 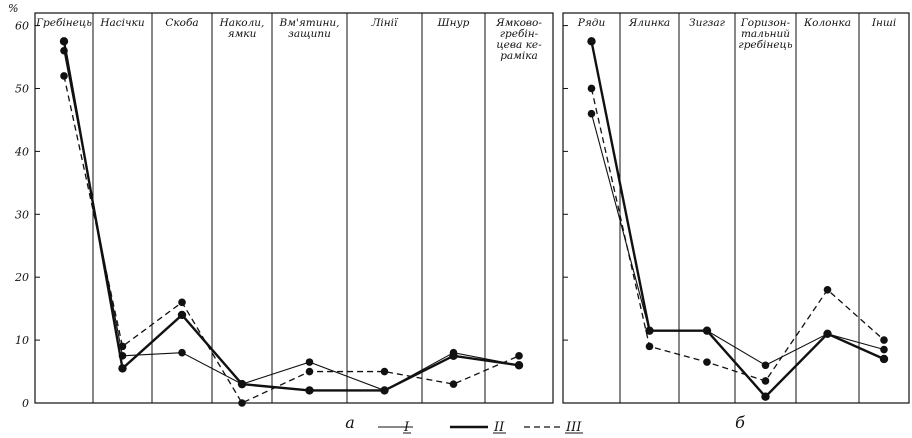 I want to click on panel-label: а, so click(x=350, y=422).